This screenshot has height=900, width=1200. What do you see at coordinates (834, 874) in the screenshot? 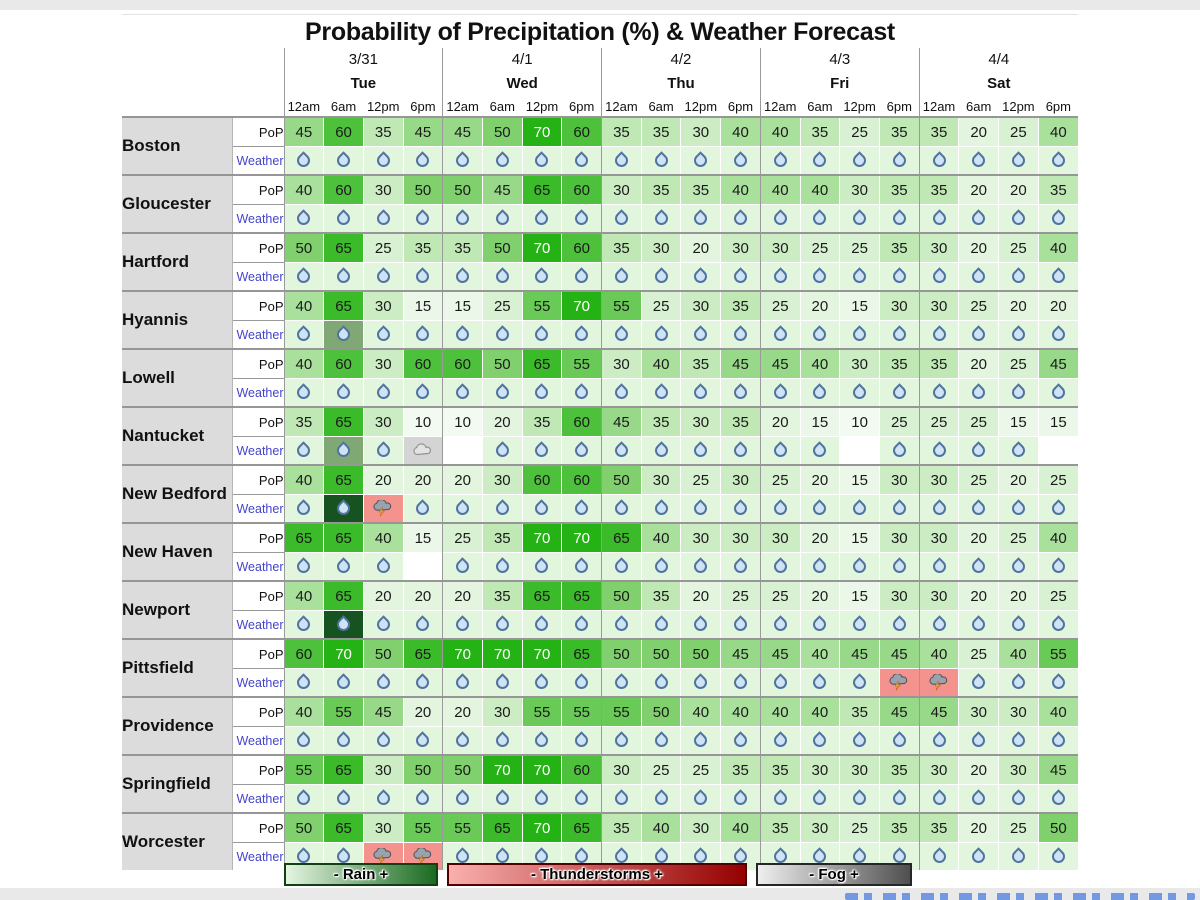
I see `legend-fog: - Fog +` at bounding box center [834, 874].